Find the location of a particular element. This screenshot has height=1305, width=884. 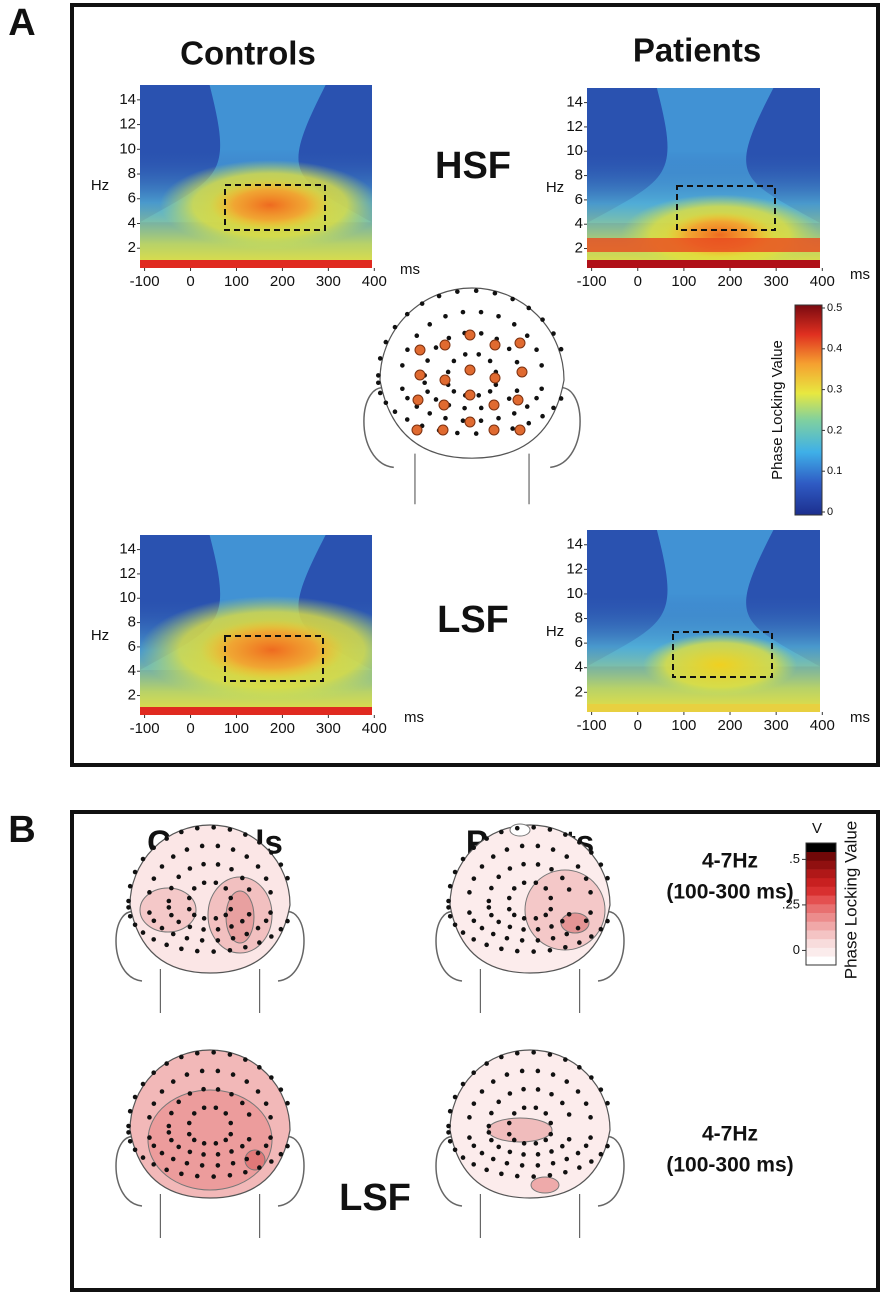

axis-label: ms is located at coordinates (860, 274).